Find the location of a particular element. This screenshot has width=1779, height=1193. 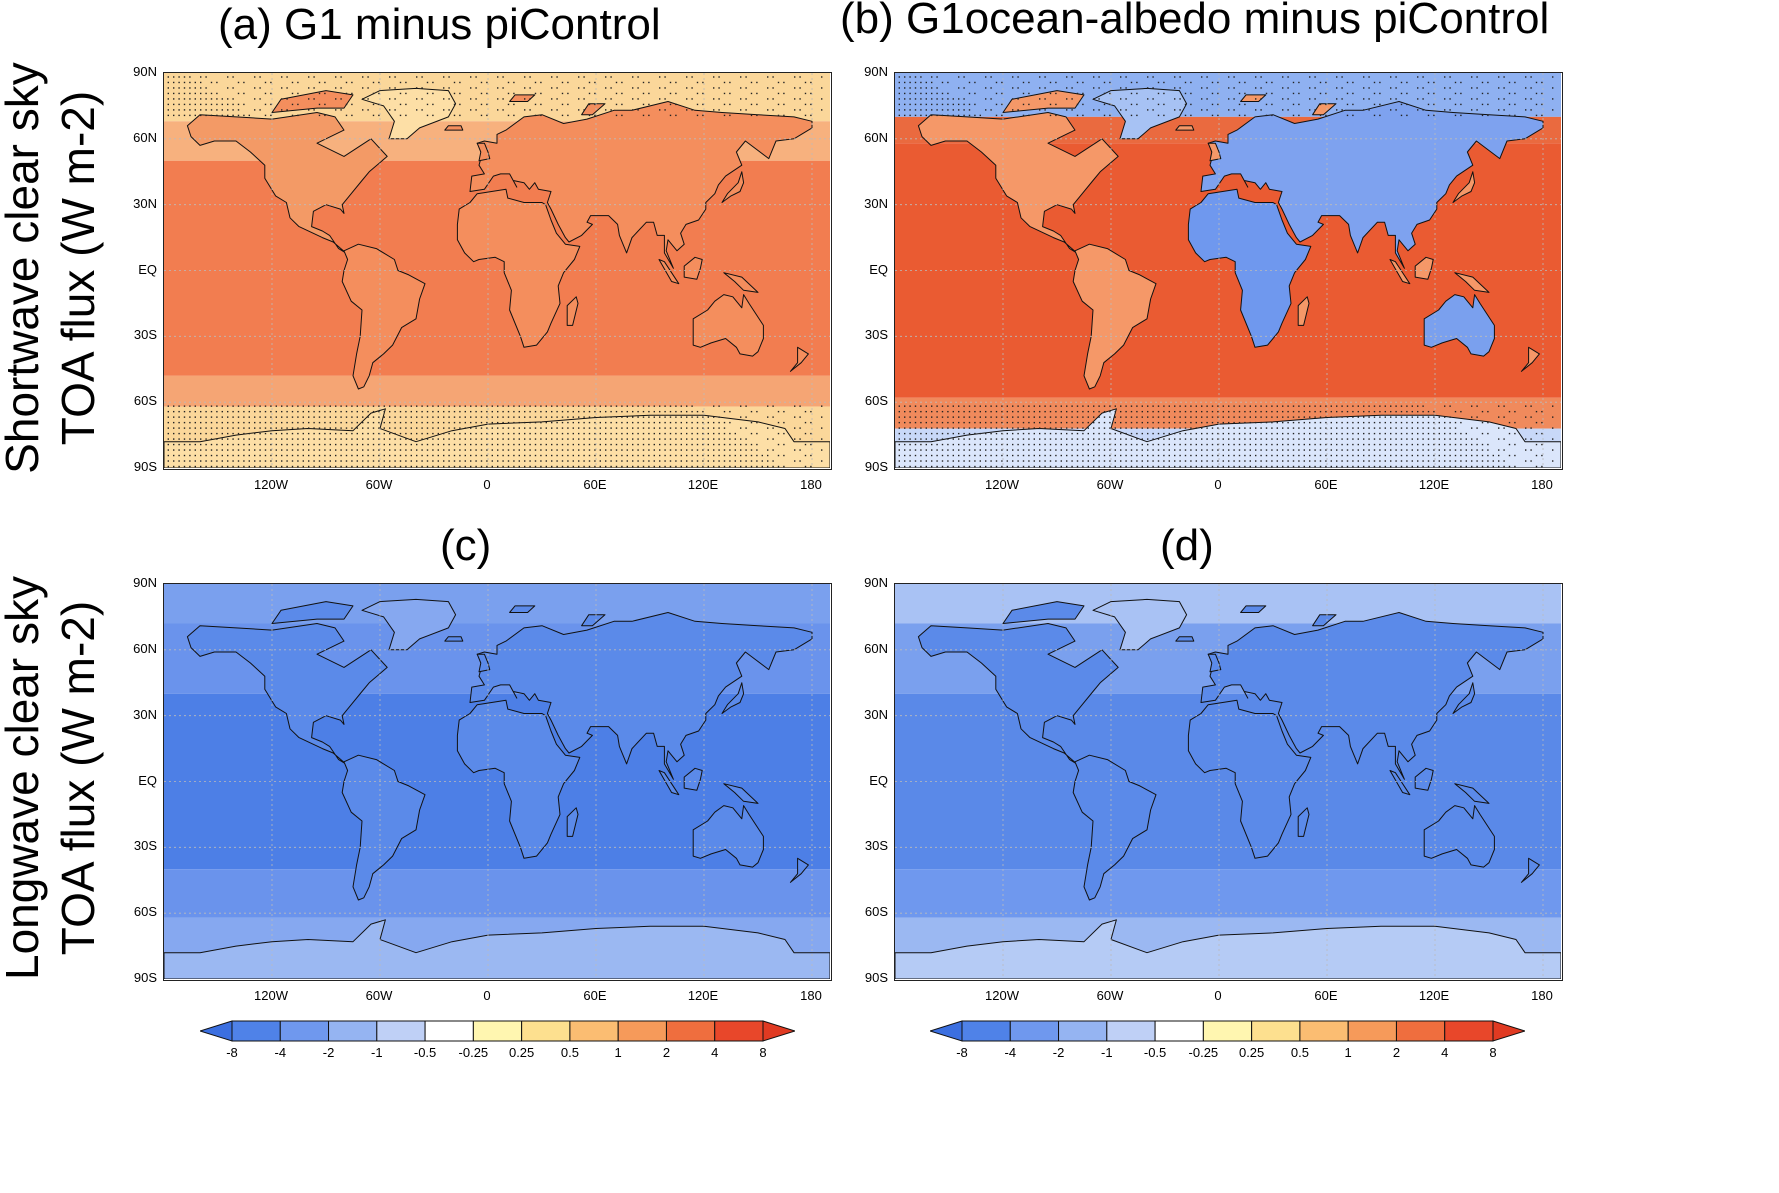

map-svg-b is located at coordinates (1228, 270).